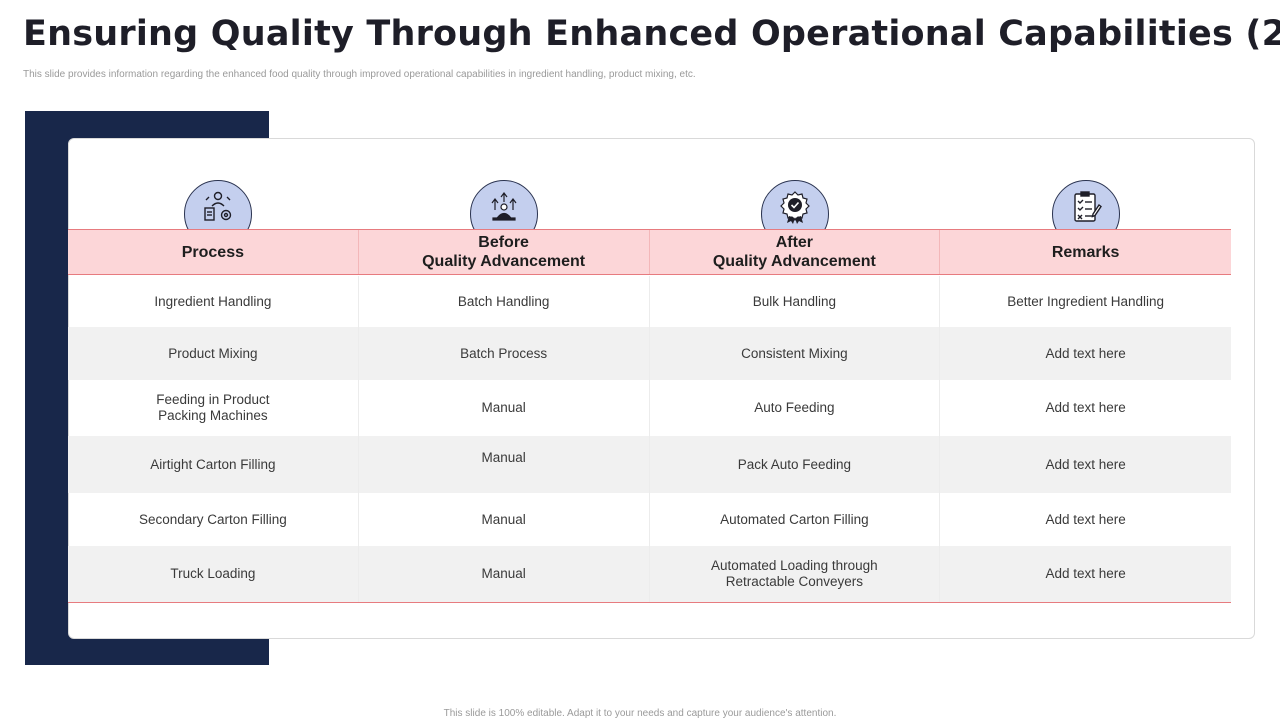  Describe the element at coordinates (504, 252) in the screenshot. I see `header-before: Before Quality Advancement` at that location.